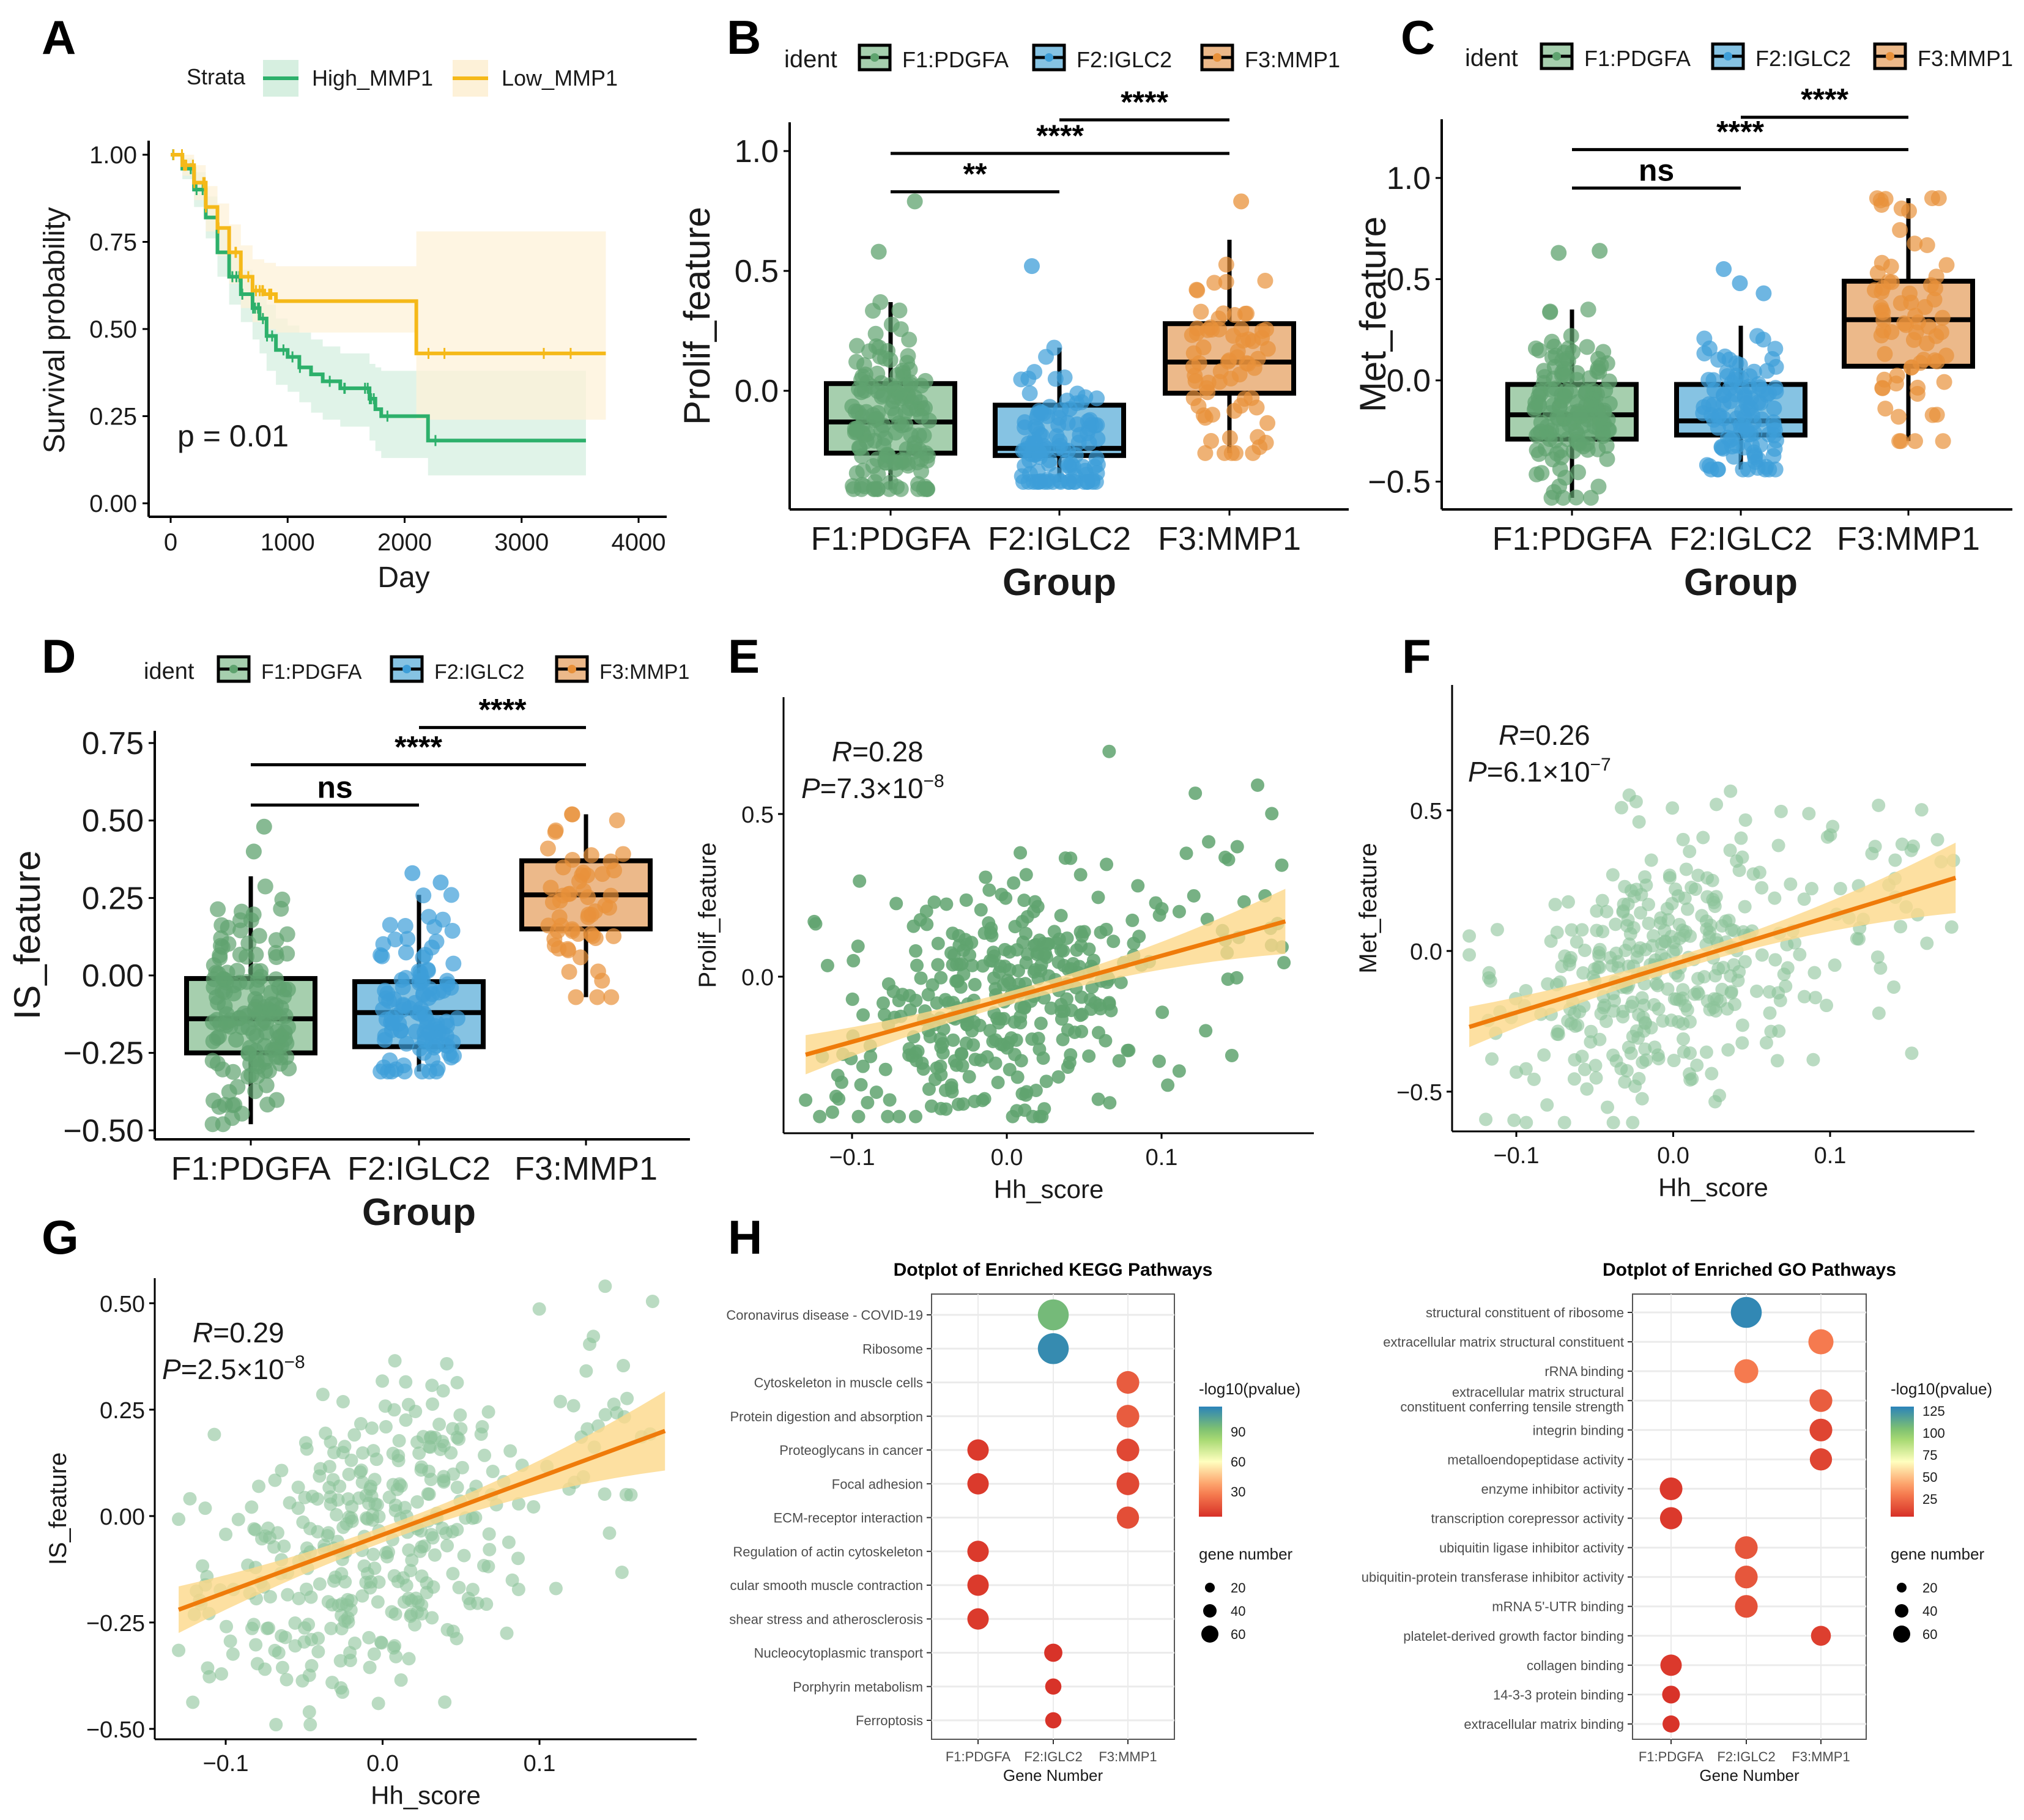 The image size is (2024, 1820). Describe the element at coordinates (1901, 1635) in the screenshot. I see `size-legend-dot` at that location.